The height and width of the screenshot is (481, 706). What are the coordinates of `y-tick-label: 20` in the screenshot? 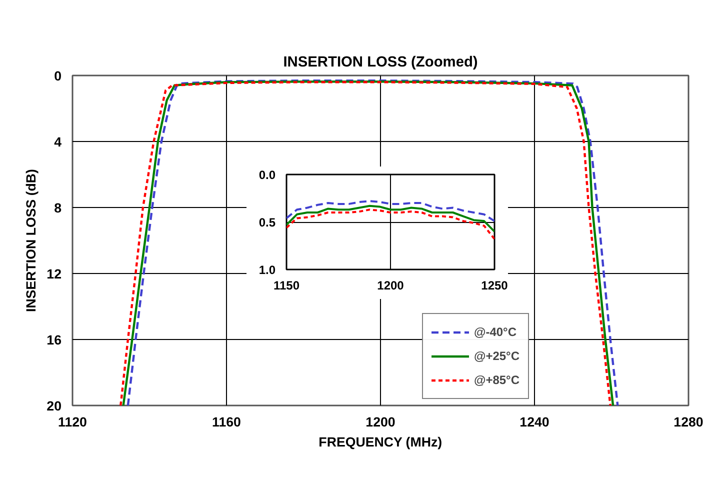 It's located at (54, 406).